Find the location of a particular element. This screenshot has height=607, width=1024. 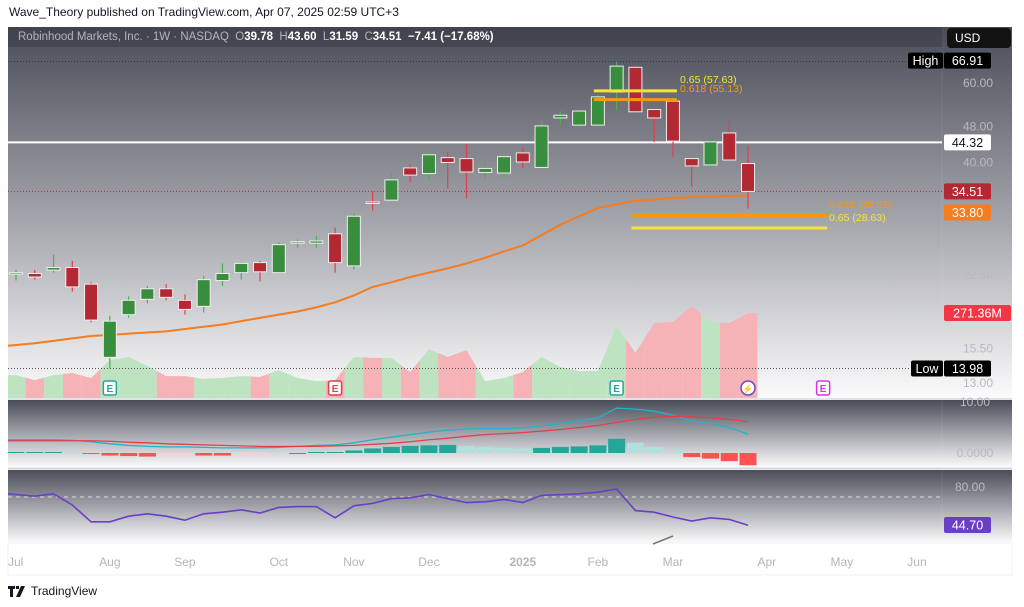

high-value: 66.91 is located at coordinates (967, 61).